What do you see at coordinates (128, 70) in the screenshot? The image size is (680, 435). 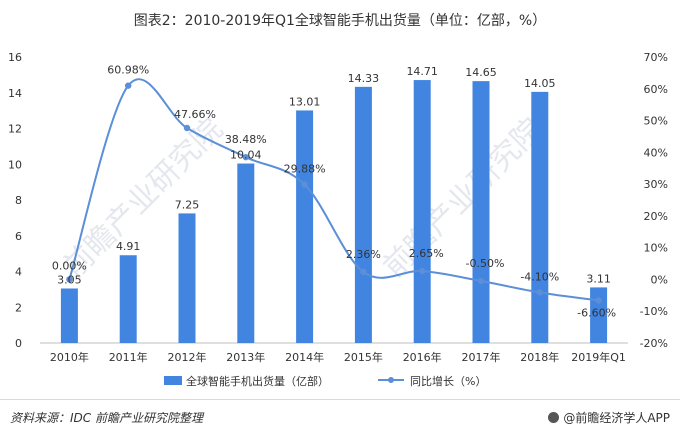 I see `line-value-label: 60.98%` at bounding box center [128, 70].